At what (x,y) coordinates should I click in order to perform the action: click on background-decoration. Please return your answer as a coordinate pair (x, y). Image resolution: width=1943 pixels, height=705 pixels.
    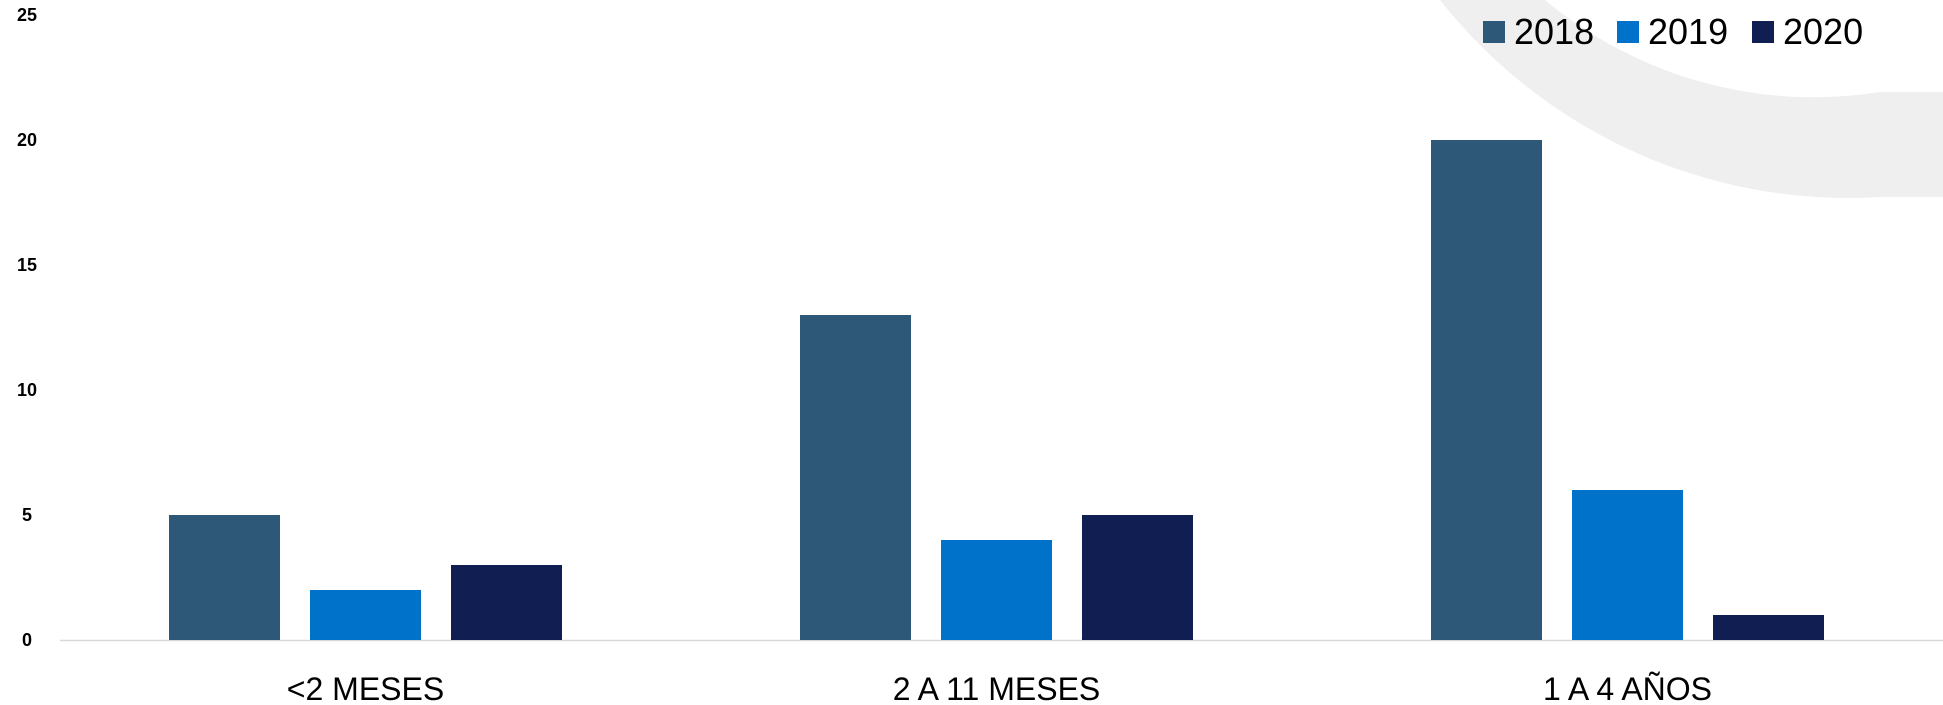
    Looking at the image, I should click on (1691, 99).